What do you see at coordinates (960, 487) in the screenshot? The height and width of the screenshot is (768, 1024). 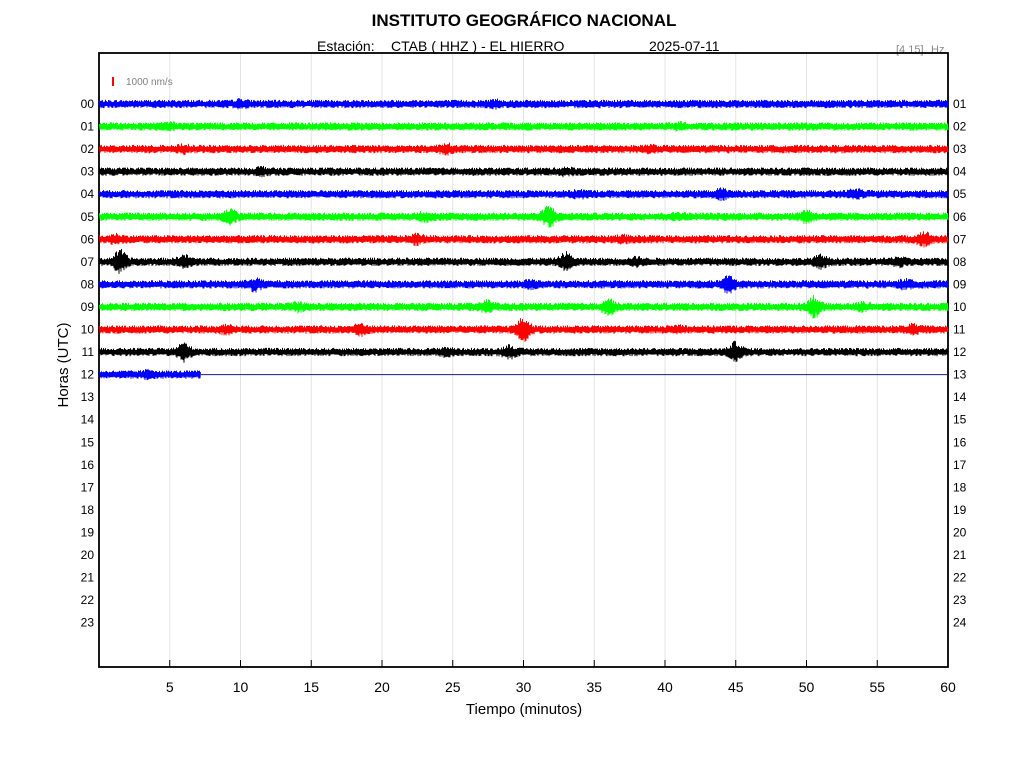 I see `hour-label-right: 18` at bounding box center [960, 487].